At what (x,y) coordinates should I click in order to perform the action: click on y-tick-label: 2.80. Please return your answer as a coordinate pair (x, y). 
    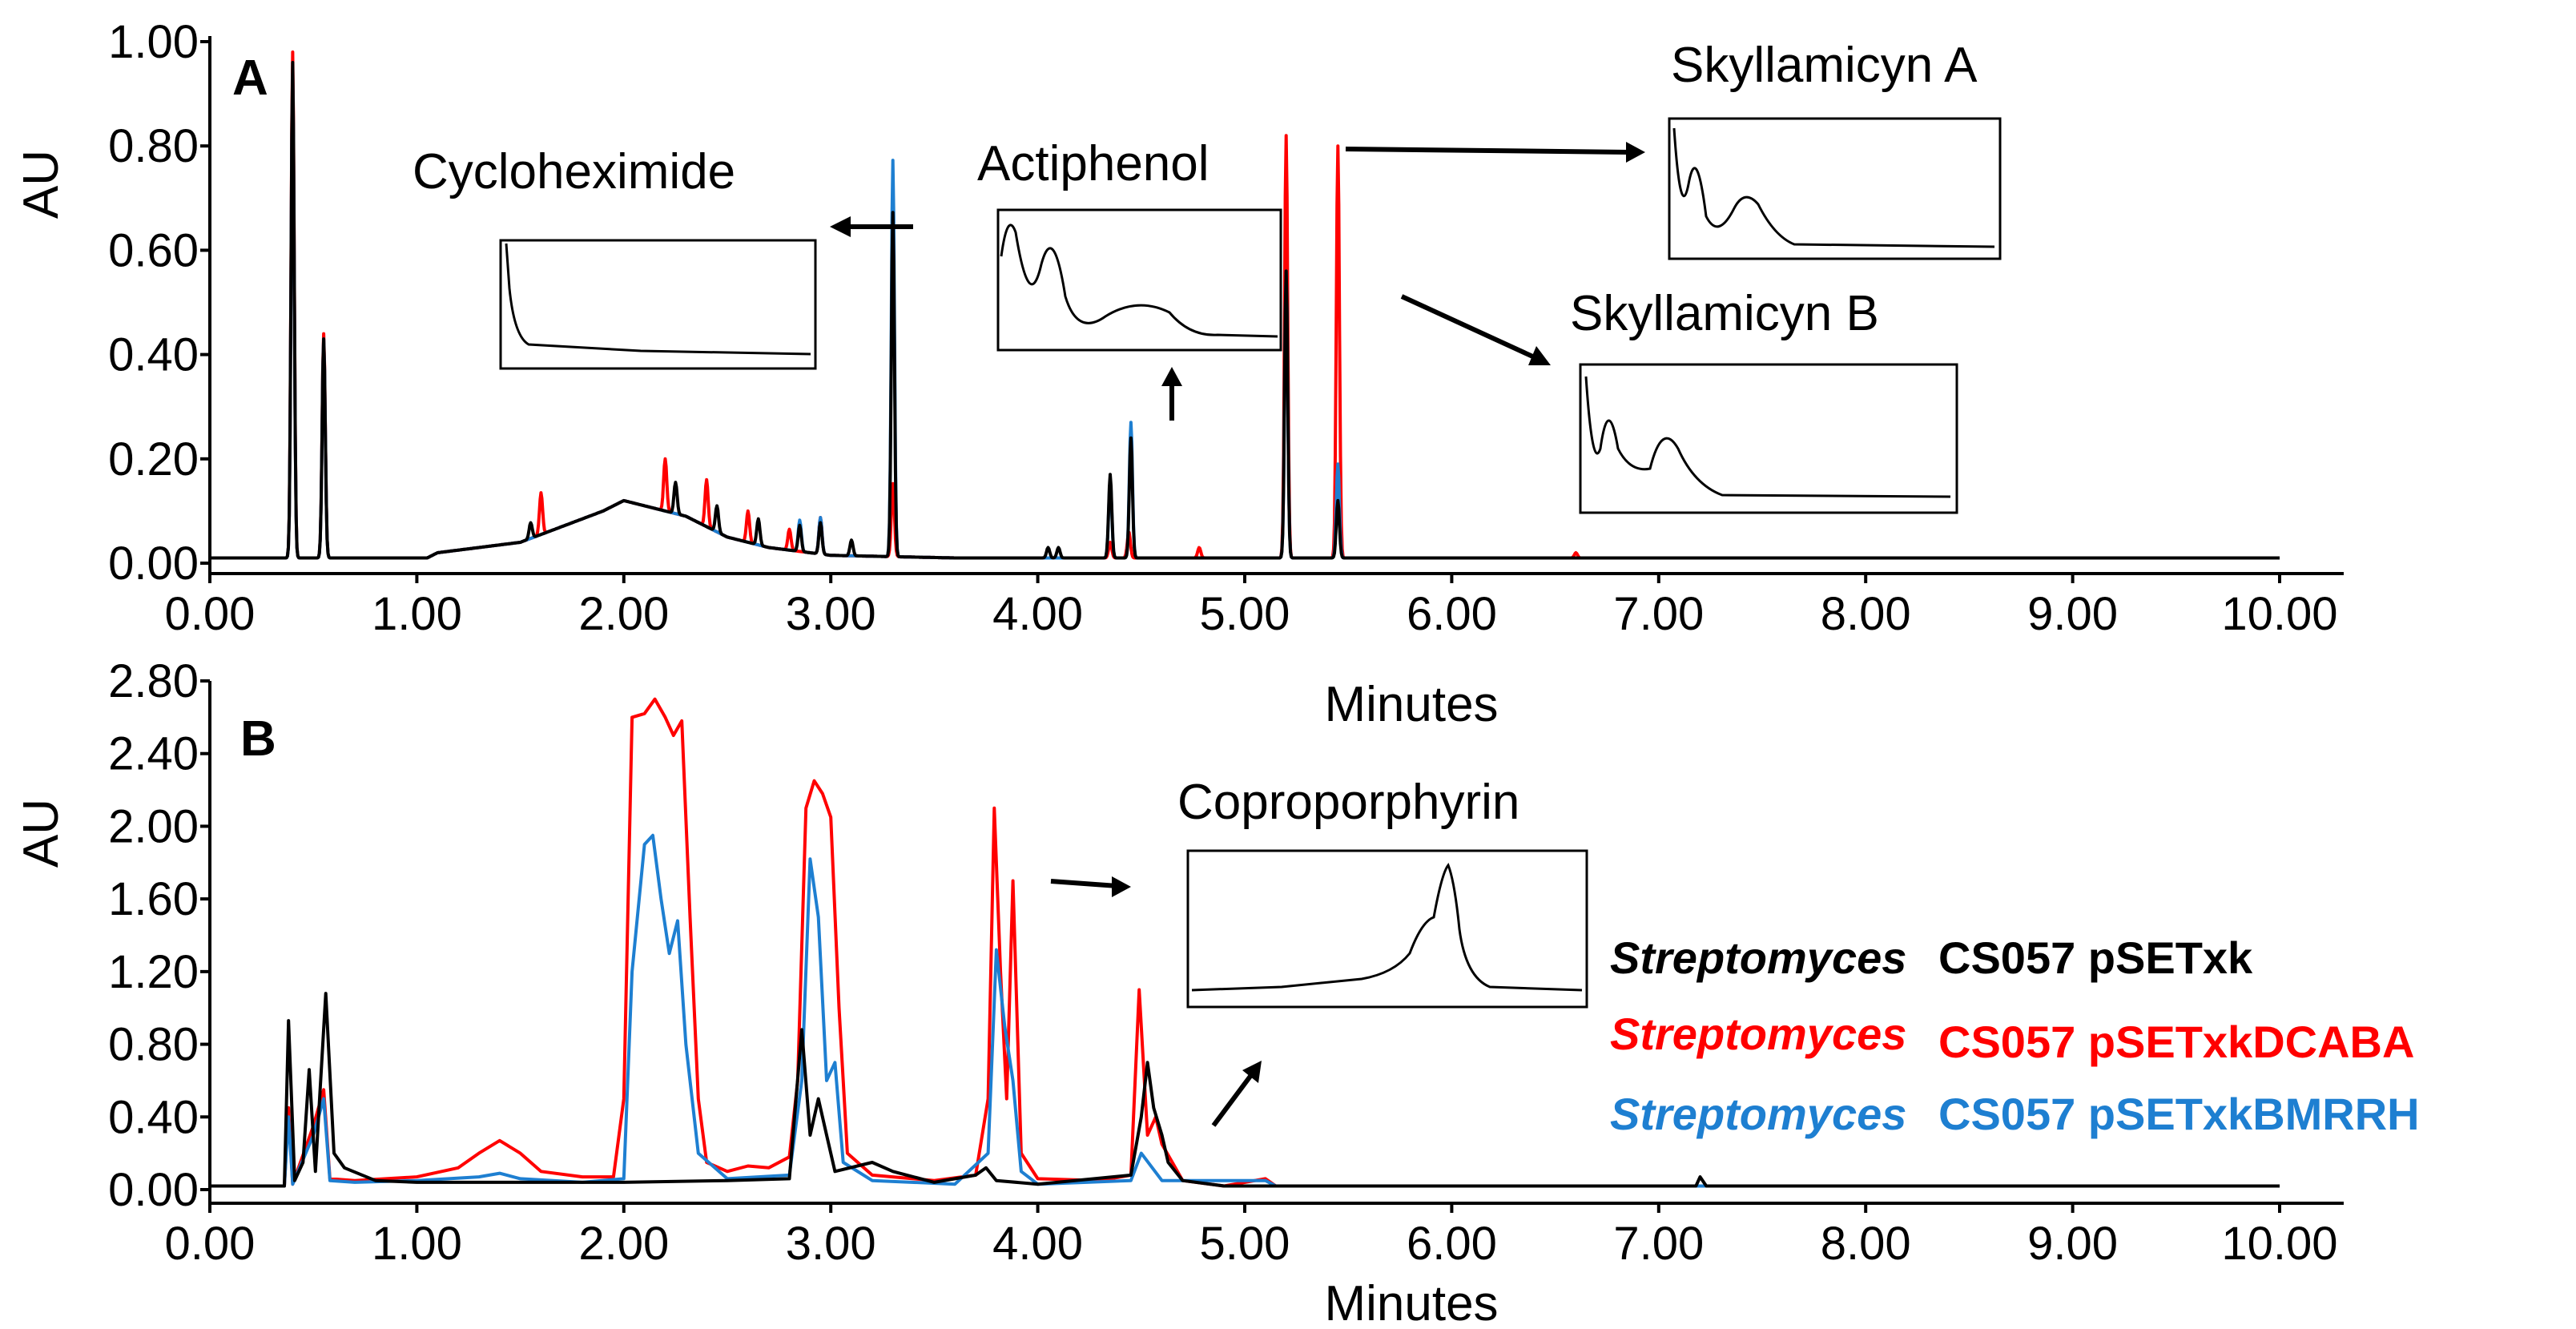
    Looking at the image, I should click on (153, 681).